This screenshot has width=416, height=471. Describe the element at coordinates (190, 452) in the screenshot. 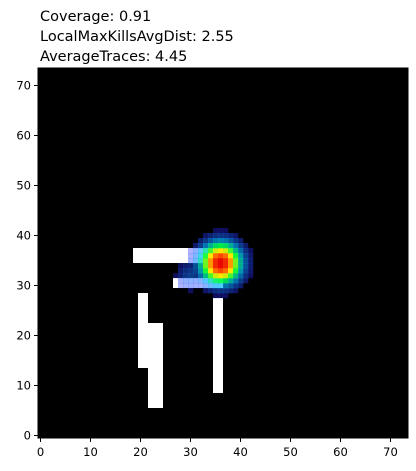

I see `x-tick-label: 30` at that location.